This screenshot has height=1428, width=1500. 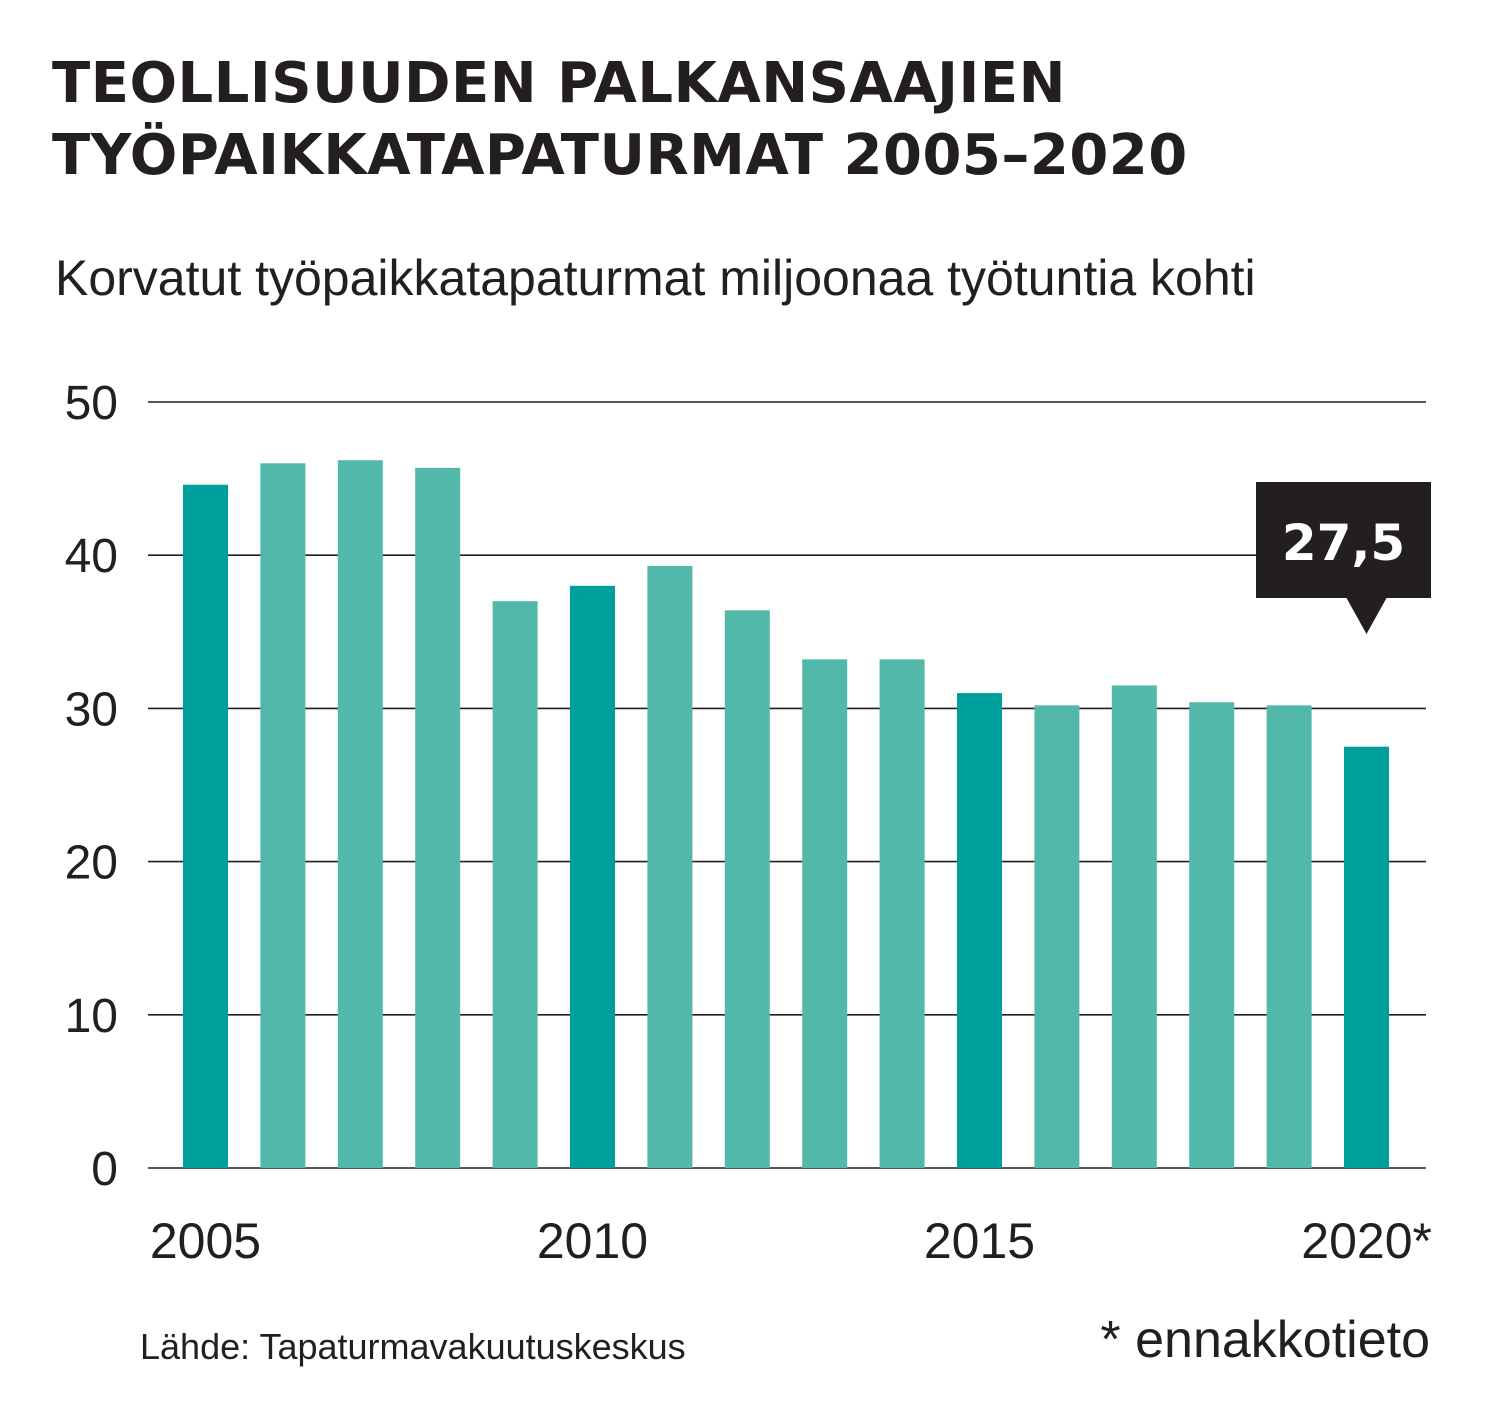 I want to click on bar-2010, so click(x=592, y=876).